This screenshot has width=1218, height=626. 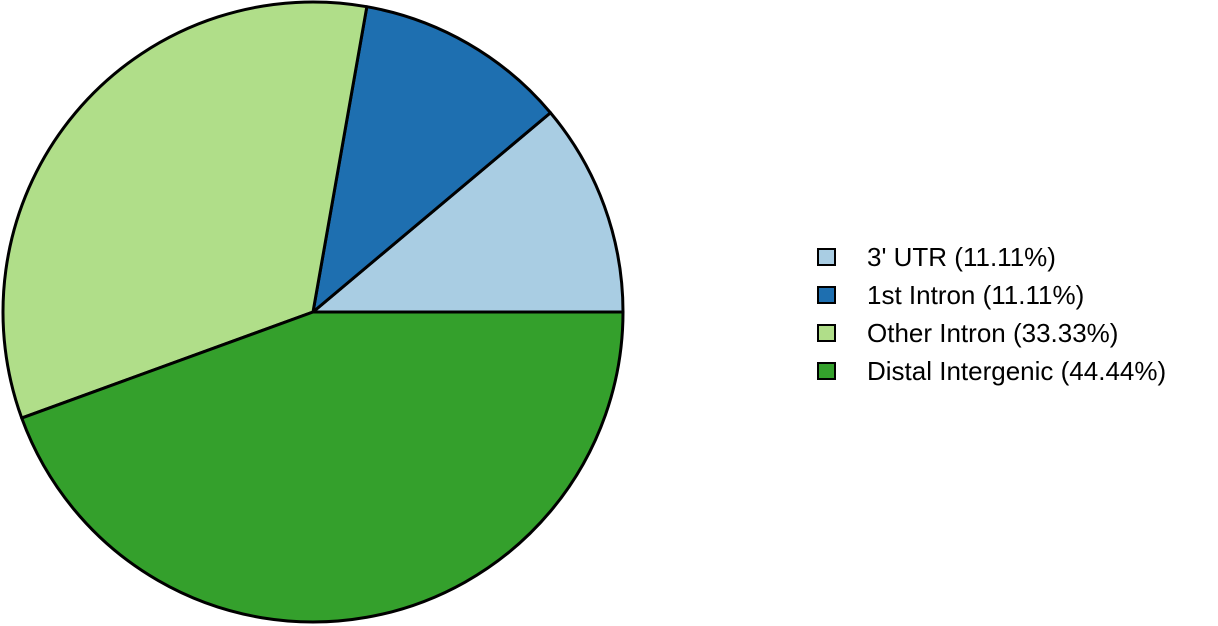 What do you see at coordinates (826, 371) in the screenshot?
I see `legend-swatch-distal-intergenic` at bounding box center [826, 371].